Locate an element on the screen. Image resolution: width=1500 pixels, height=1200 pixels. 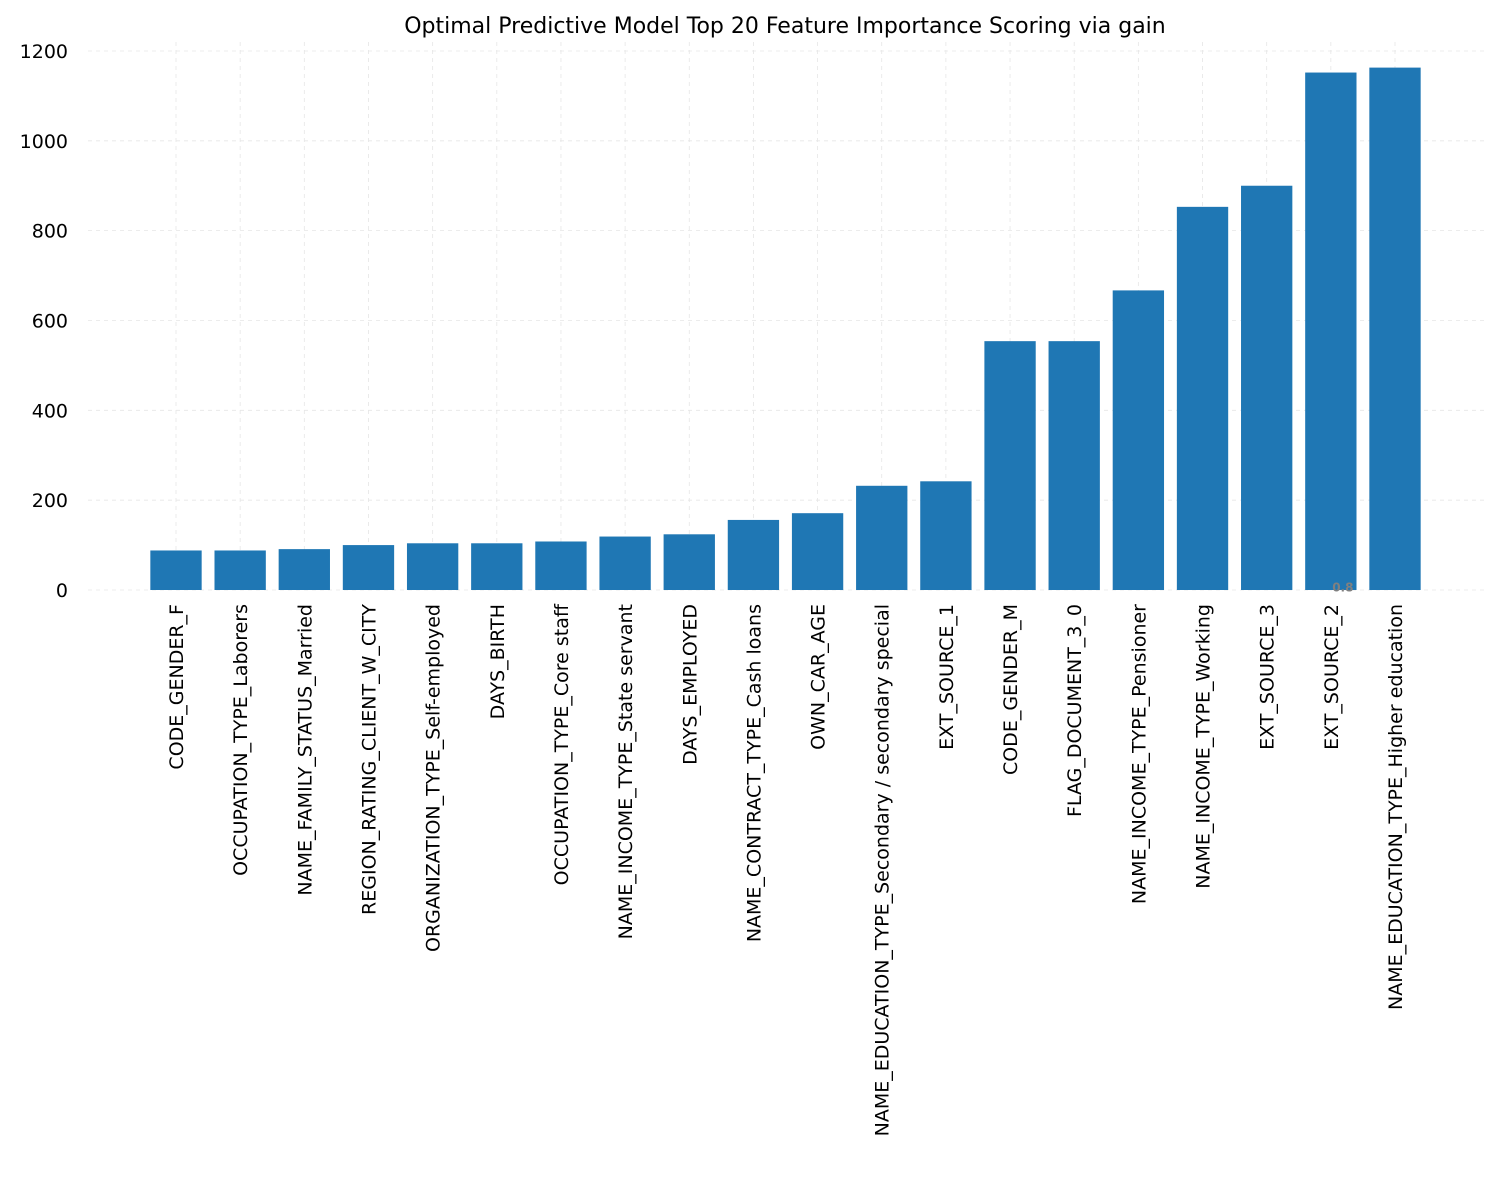
annotation-label: 0.8 is located at coordinates (1342, 588).